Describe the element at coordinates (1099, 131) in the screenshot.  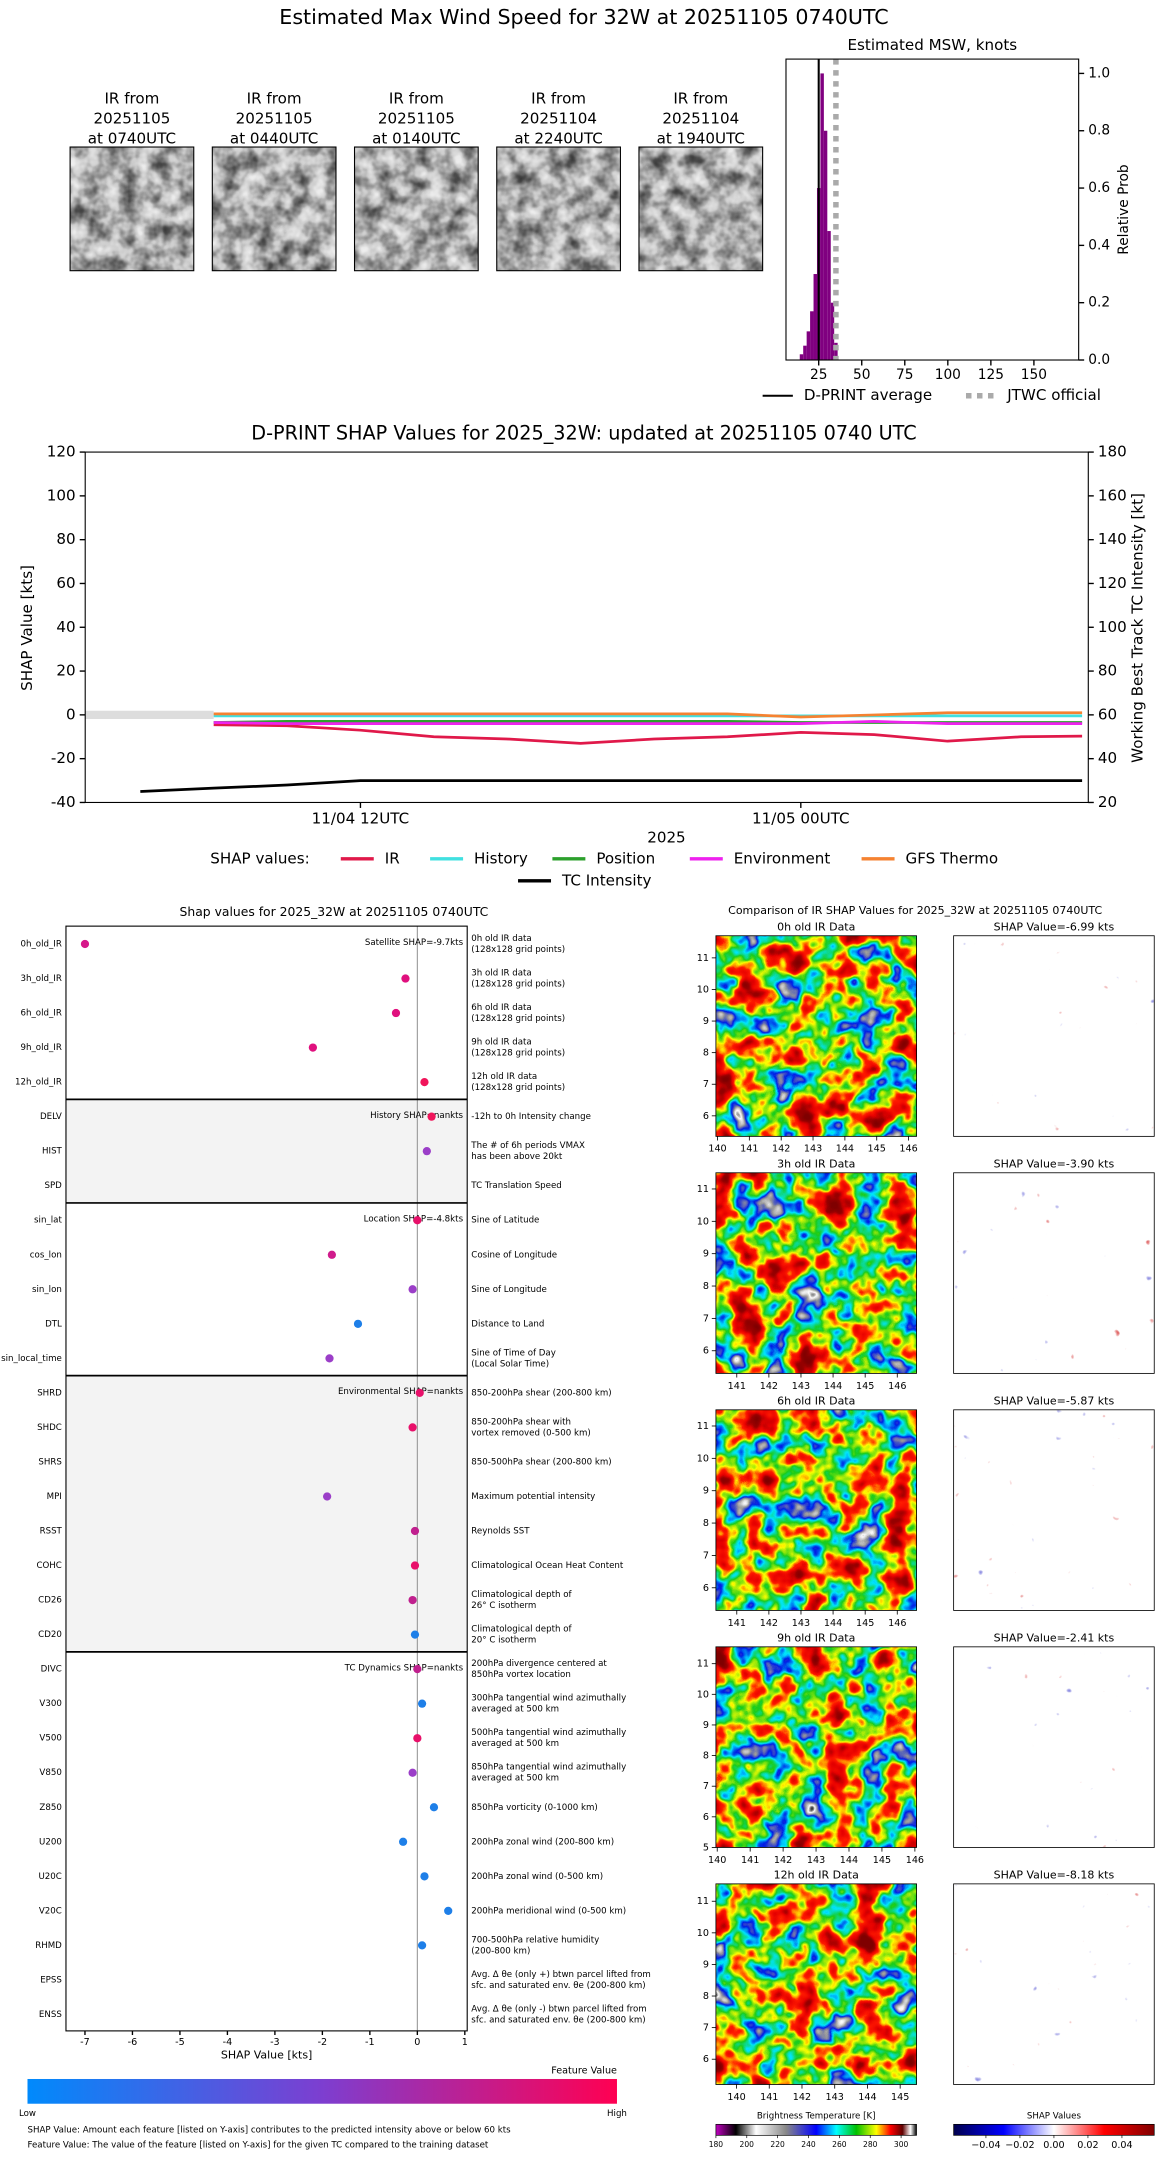
I see `y-tick-label: 0.8` at that location.